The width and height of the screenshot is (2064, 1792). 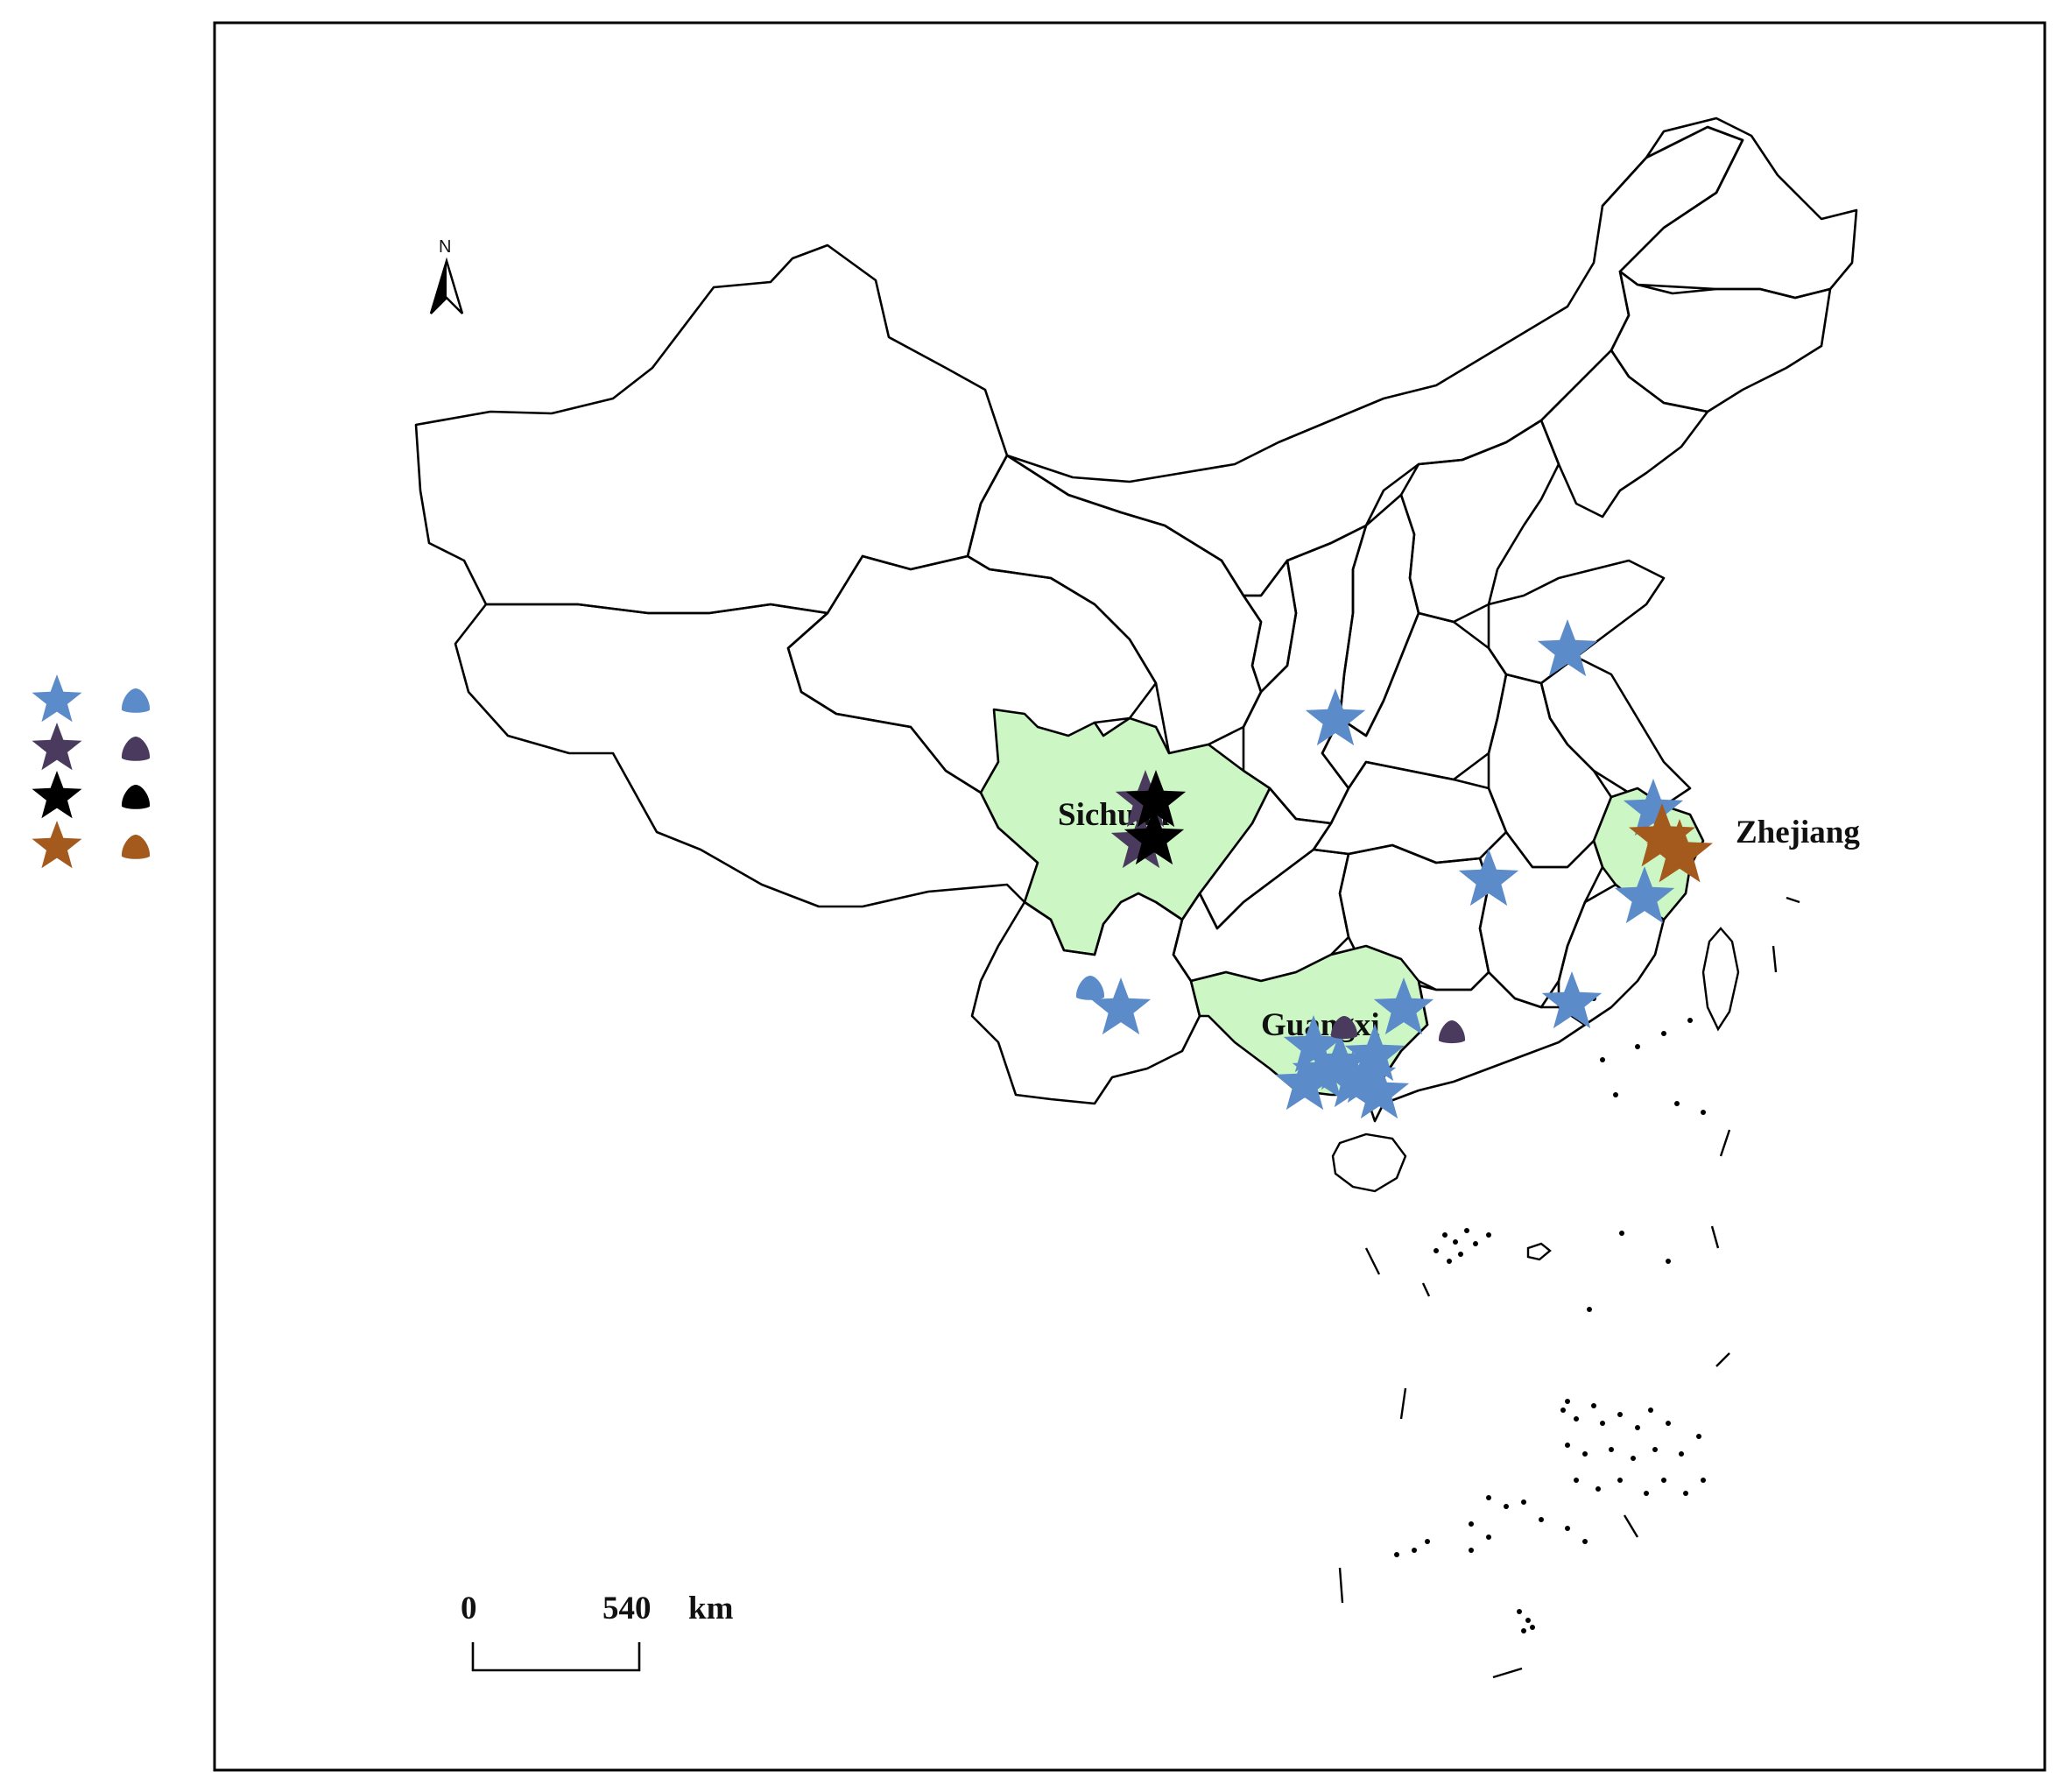 What do you see at coordinates (1114, 604) in the screenshot?
I see `region-gansu` at bounding box center [1114, 604].